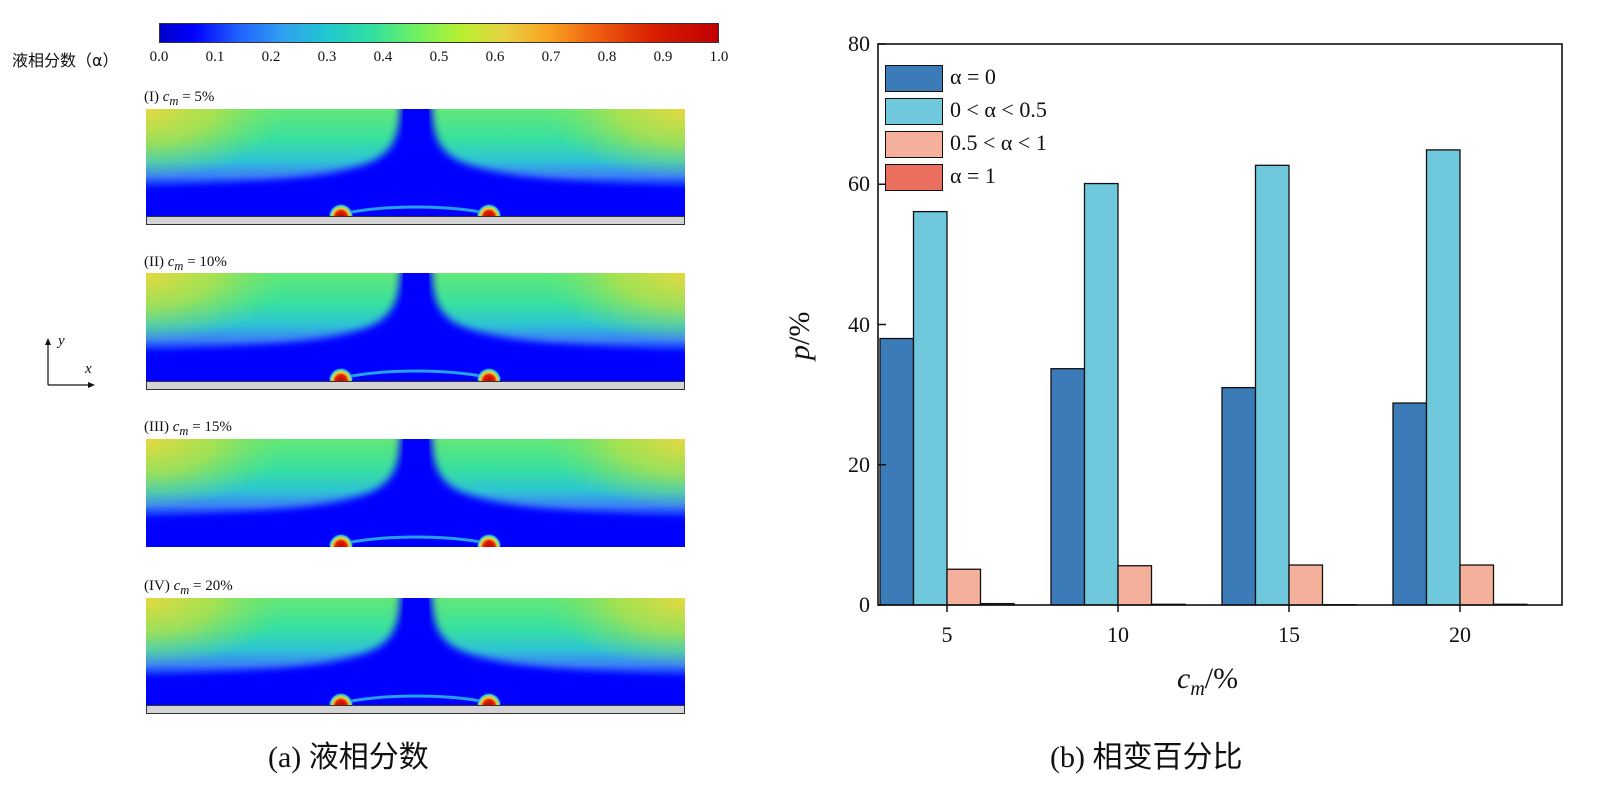  Describe the element at coordinates (973, 76) in the screenshot. I see `legend-label: α = 0` at that location.